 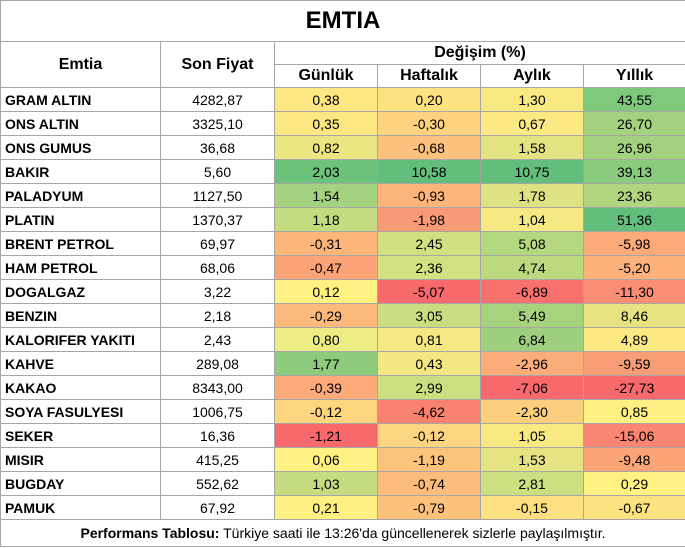 I want to click on last-price: 552,62, so click(x=217, y=483).